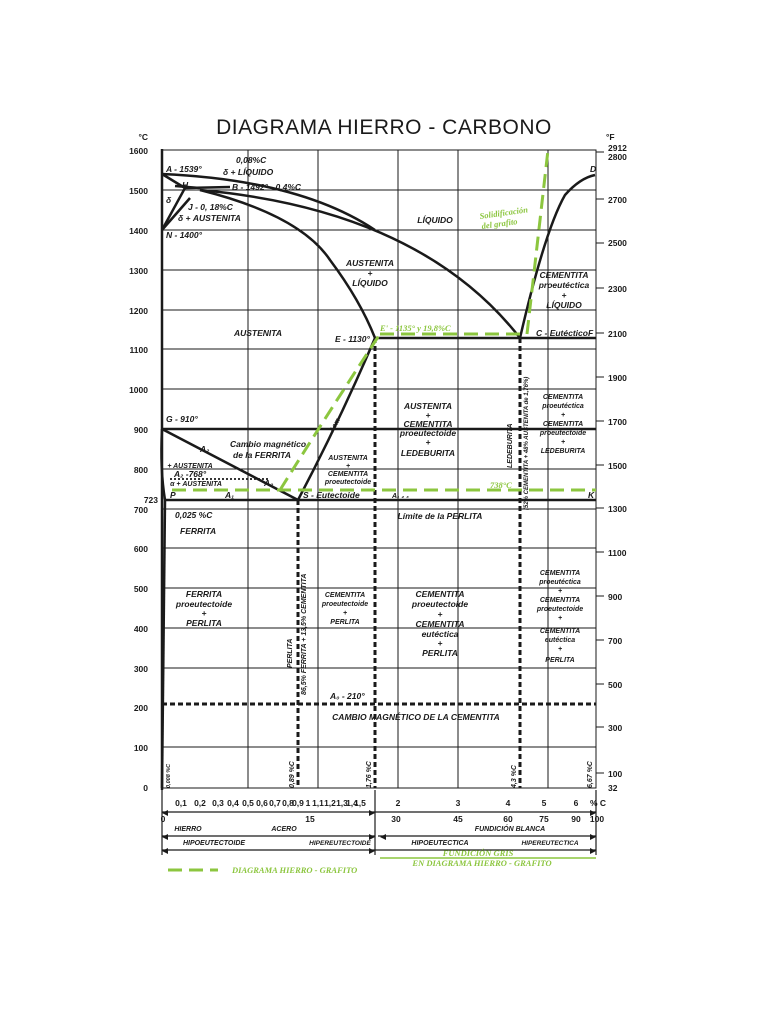  I want to click on left-tick: 100, so click(141, 748).